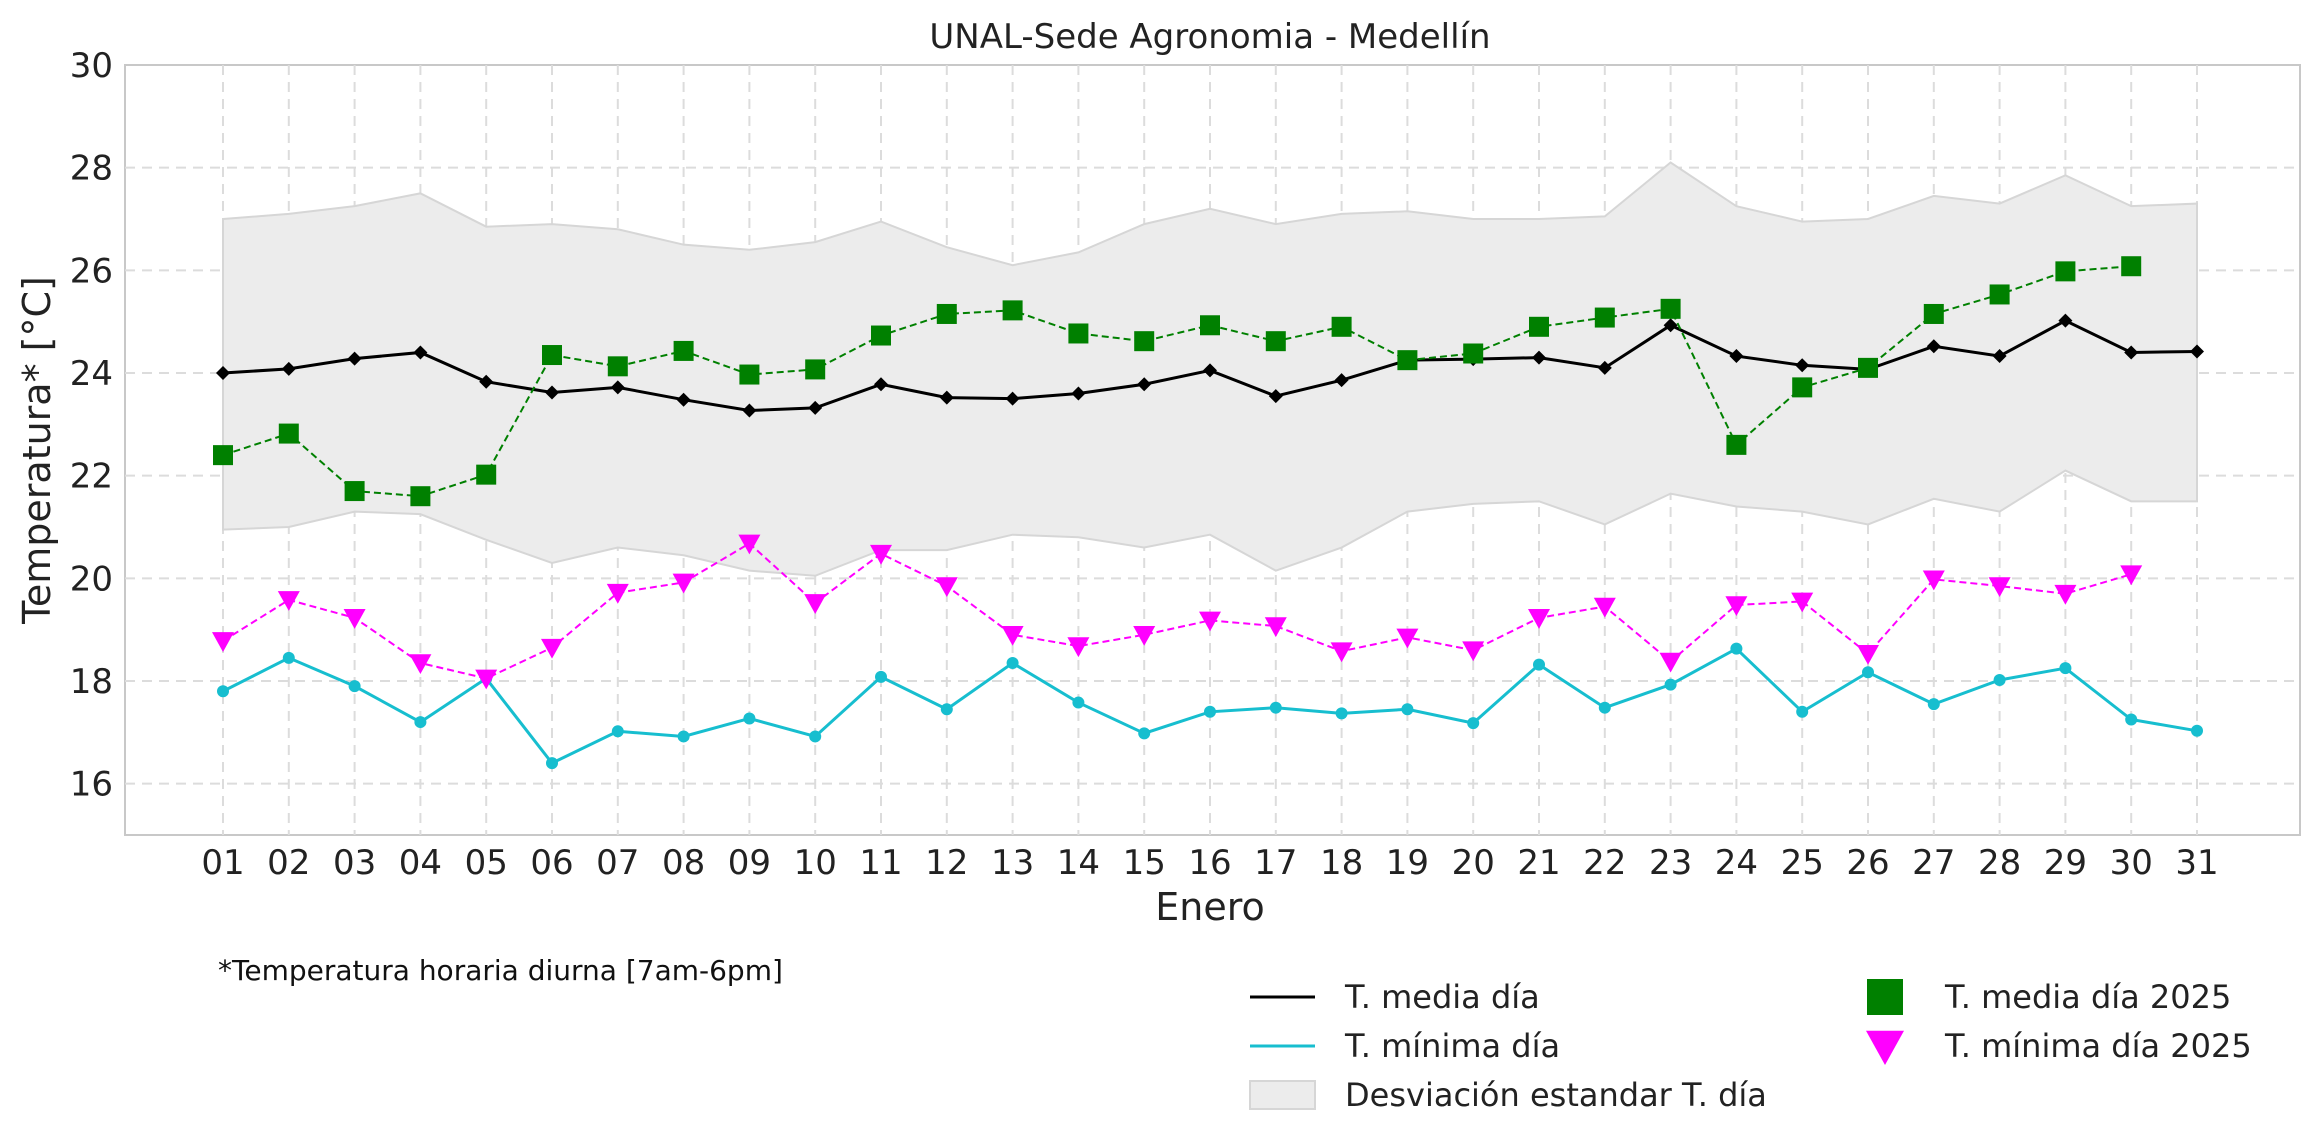 This screenshot has width=2314, height=1146. What do you see at coordinates (551, 863) in the screenshot?
I see `x-tick-label: 06` at bounding box center [551, 863].